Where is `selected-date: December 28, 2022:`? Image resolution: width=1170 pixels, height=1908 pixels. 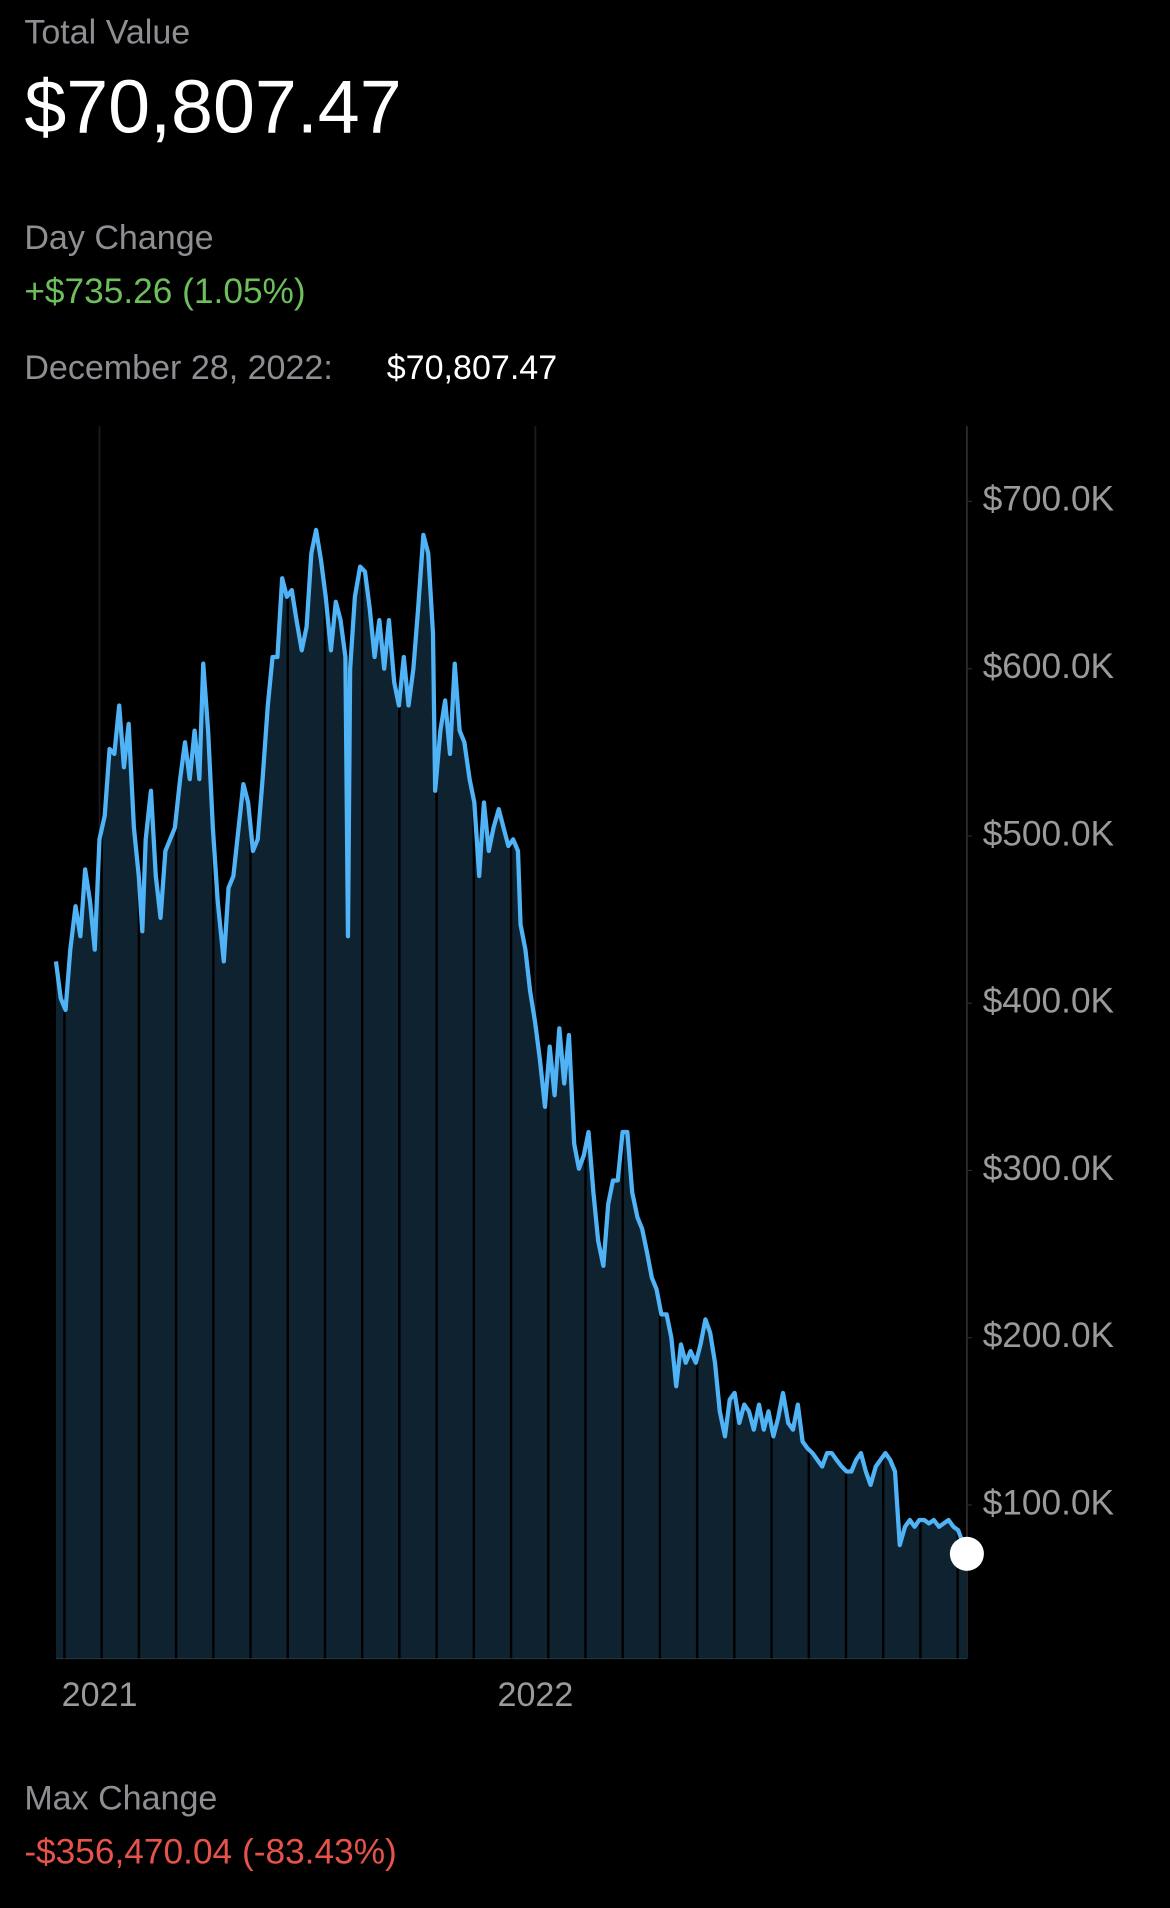 selected-date: December 28, 2022: is located at coordinates (178, 368).